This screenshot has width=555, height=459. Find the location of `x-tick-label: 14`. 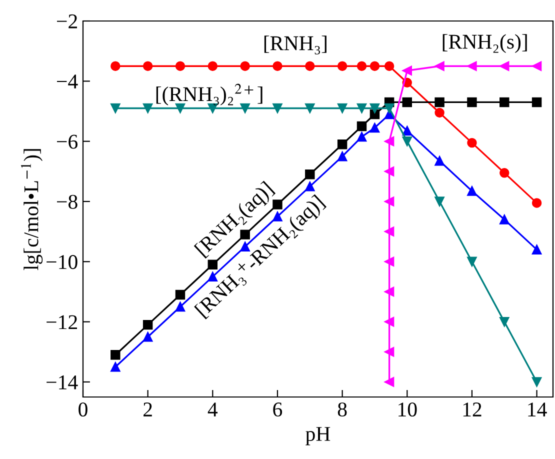

x-tick-label: 14 is located at coordinates (537, 409).